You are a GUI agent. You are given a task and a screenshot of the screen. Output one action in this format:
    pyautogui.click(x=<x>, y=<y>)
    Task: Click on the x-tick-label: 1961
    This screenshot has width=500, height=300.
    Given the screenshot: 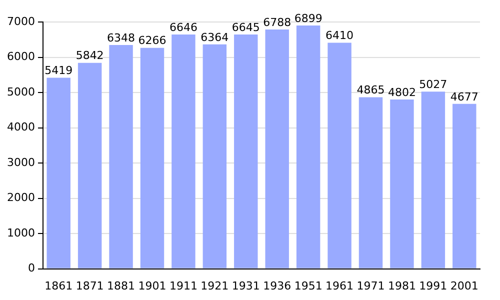 What is the action you would take?
    pyautogui.click(x=340, y=285)
    